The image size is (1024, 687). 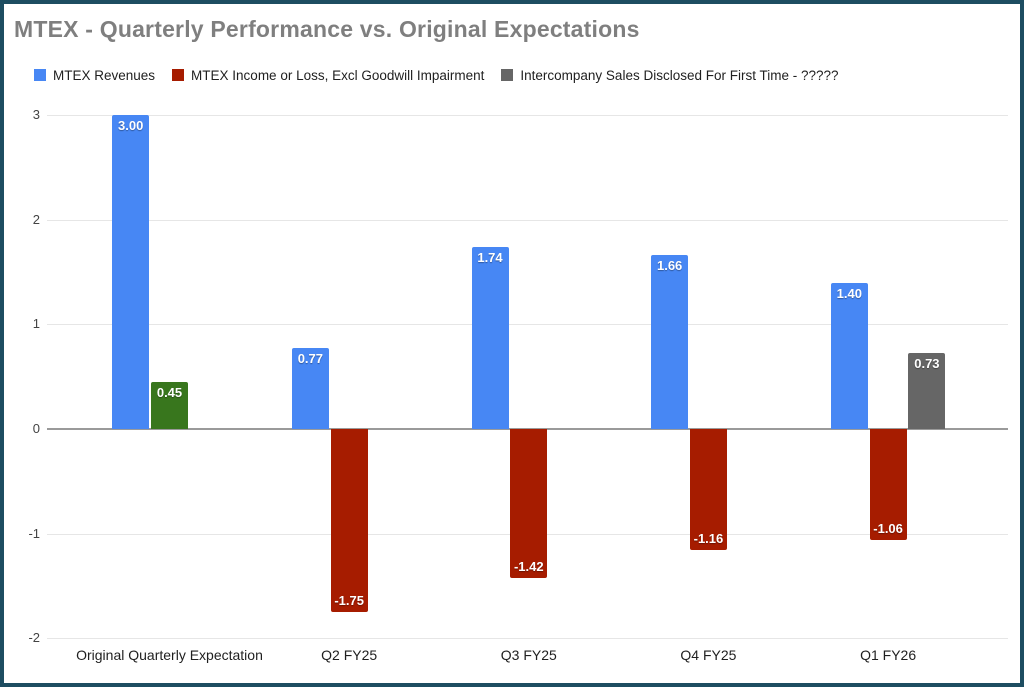 I want to click on legend-item-label: MTEX Revenues, so click(x=104, y=75).